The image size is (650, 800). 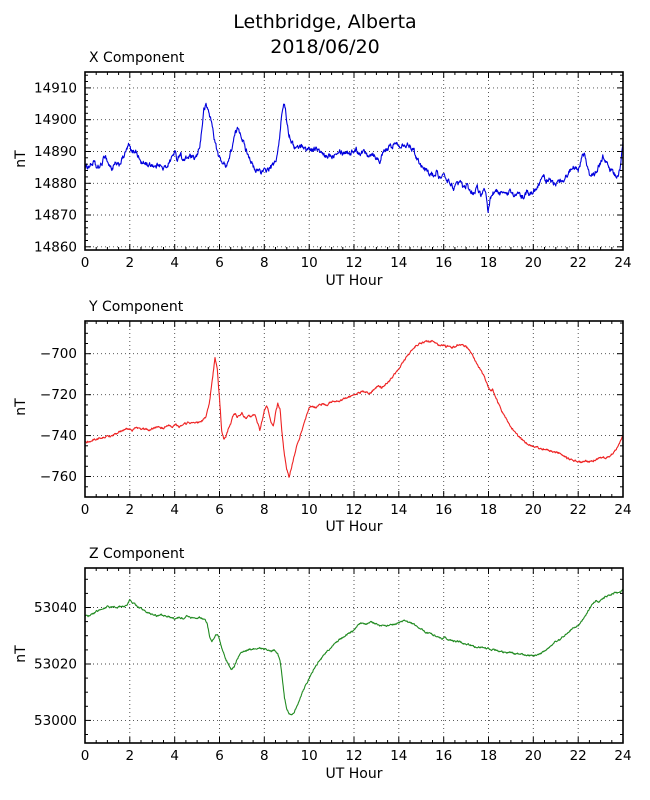 I want to click on y-tick-label: 14900, so click(x=55, y=120).